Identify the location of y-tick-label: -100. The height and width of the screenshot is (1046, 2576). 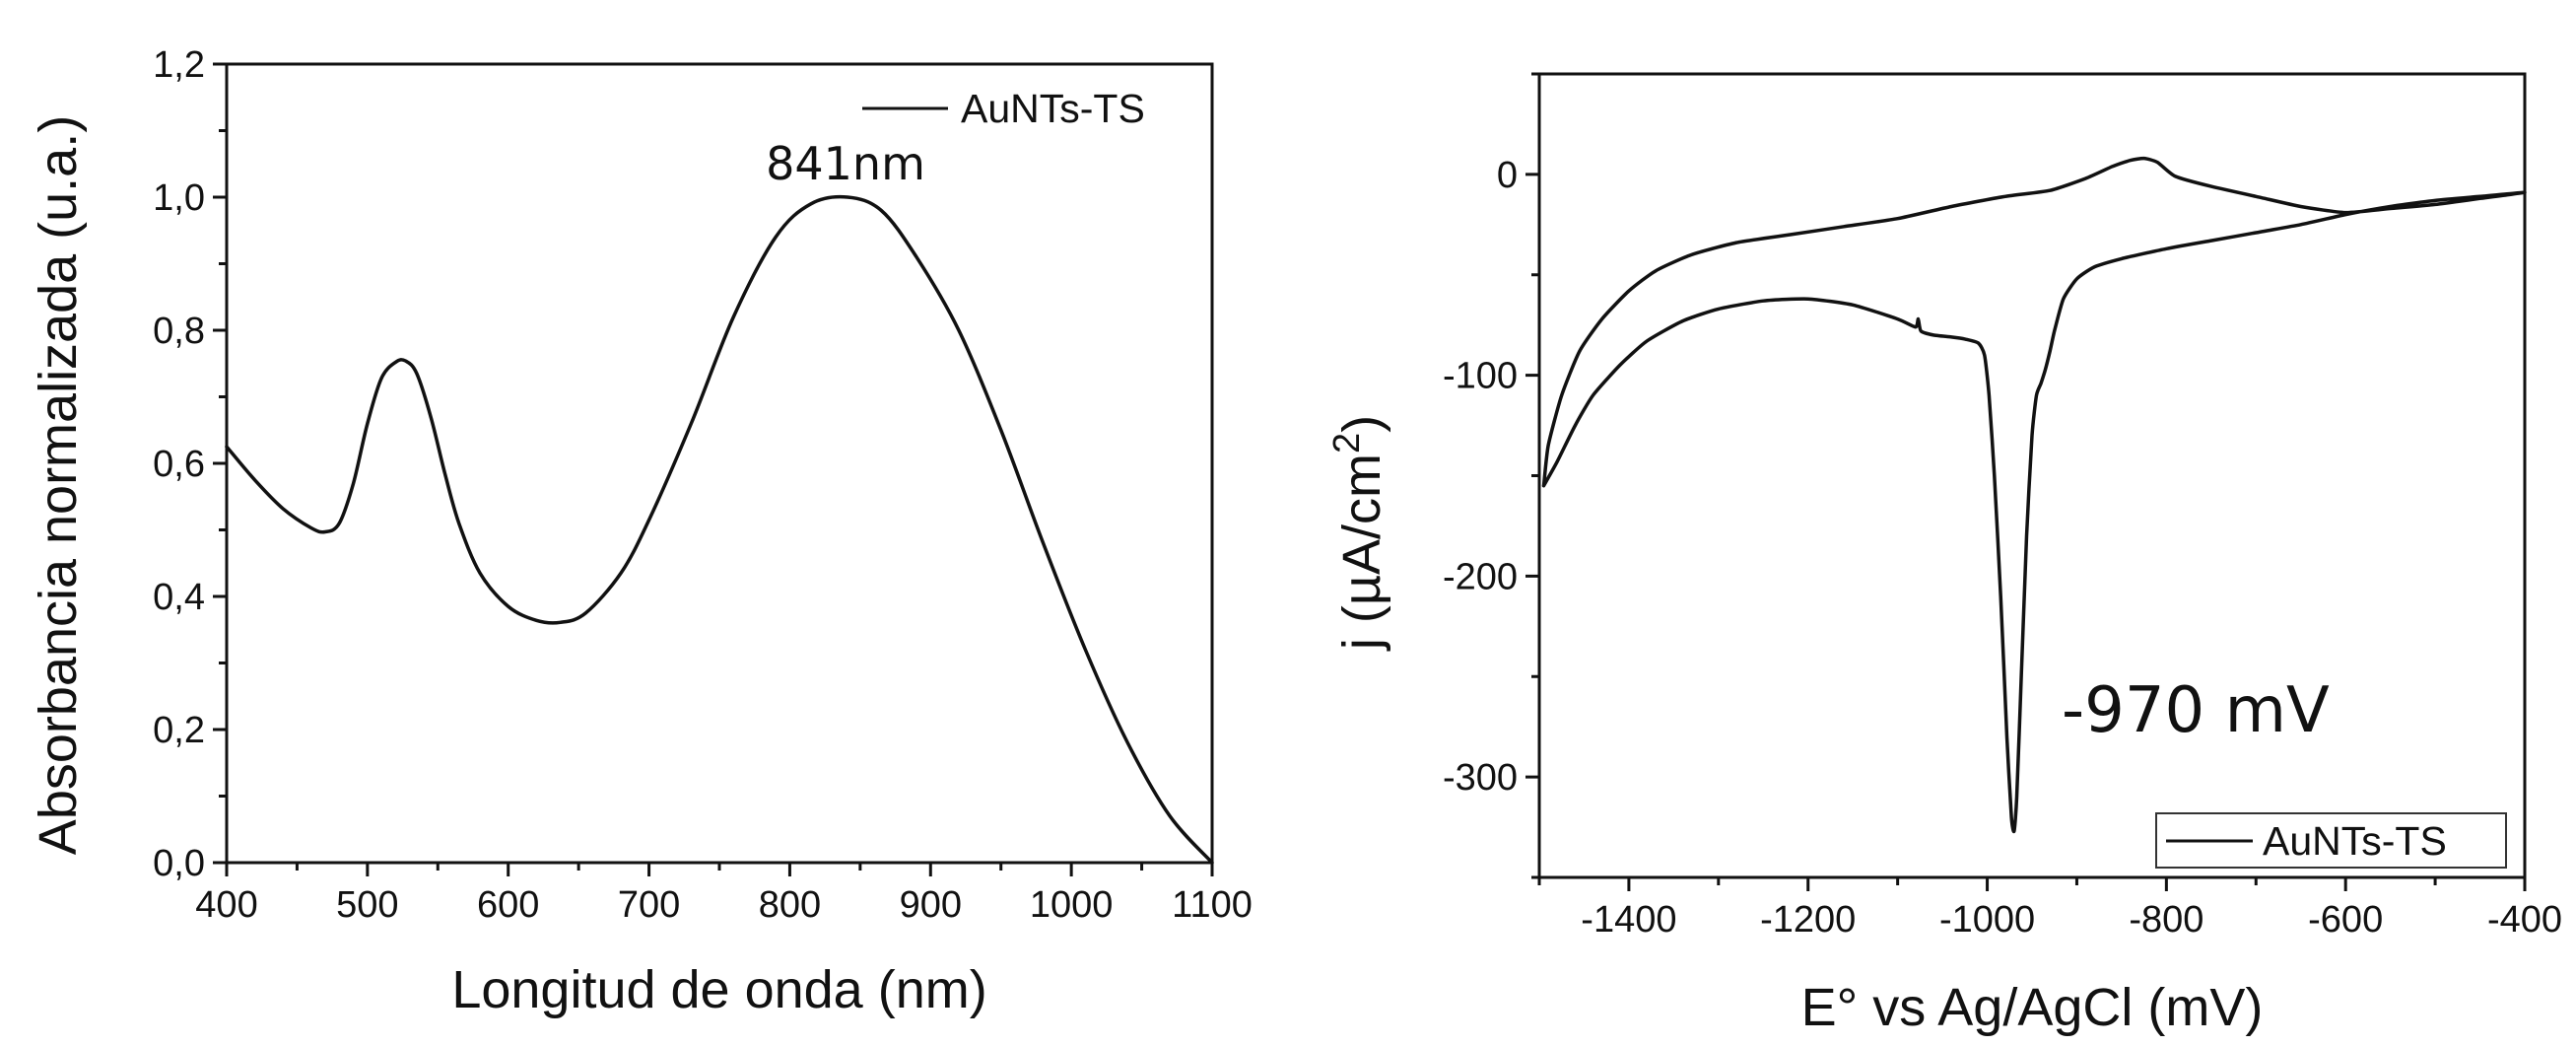
(1480, 376).